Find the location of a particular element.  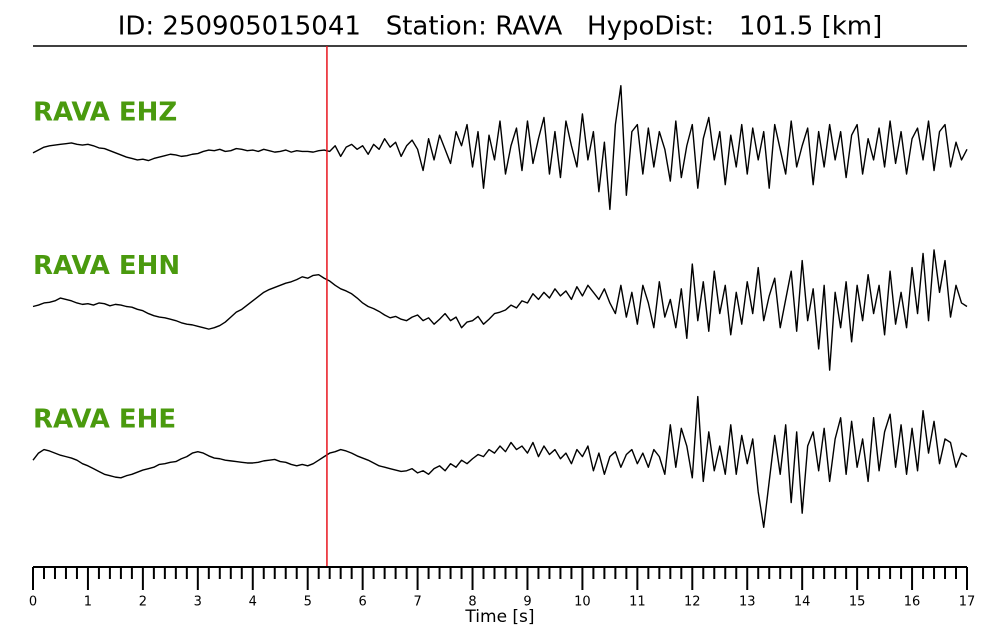

x-tick-label: 14 is located at coordinates (802, 602).